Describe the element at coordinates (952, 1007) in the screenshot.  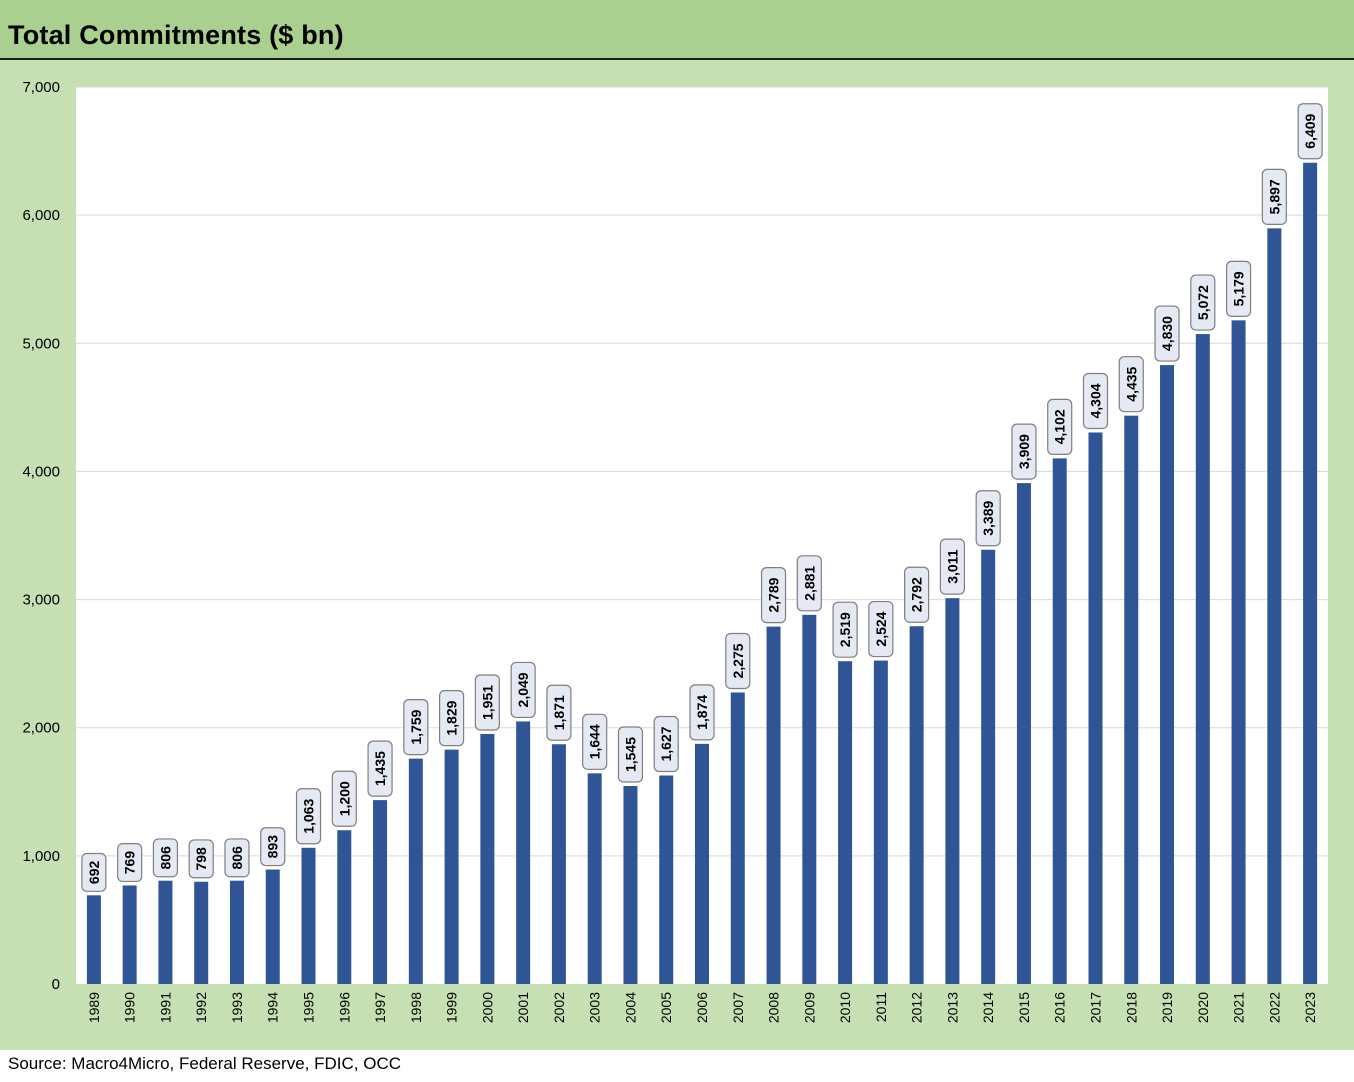
I see `x-tick-label: 2013` at that location.